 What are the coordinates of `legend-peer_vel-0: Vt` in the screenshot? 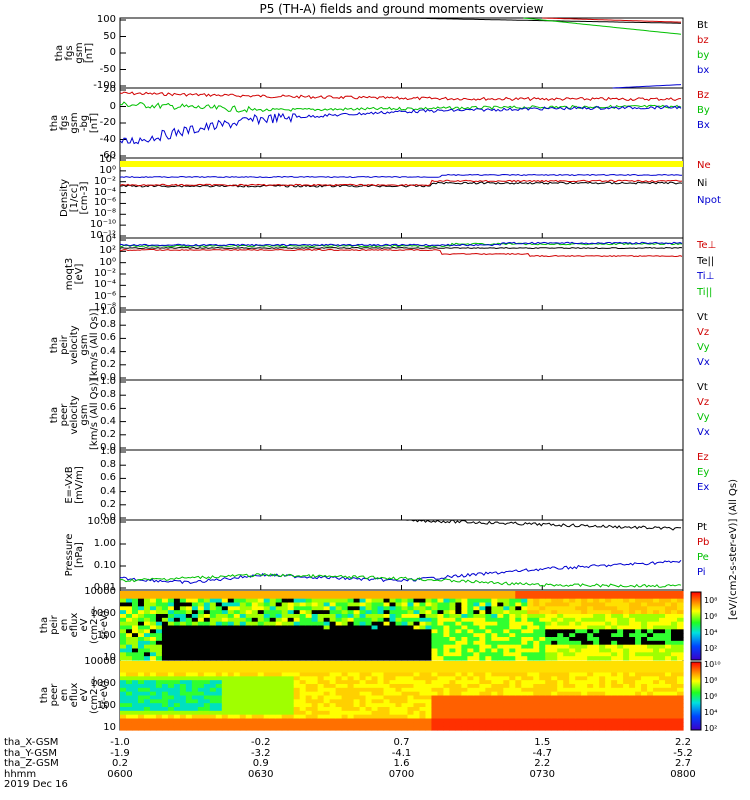 It's located at (702, 387).